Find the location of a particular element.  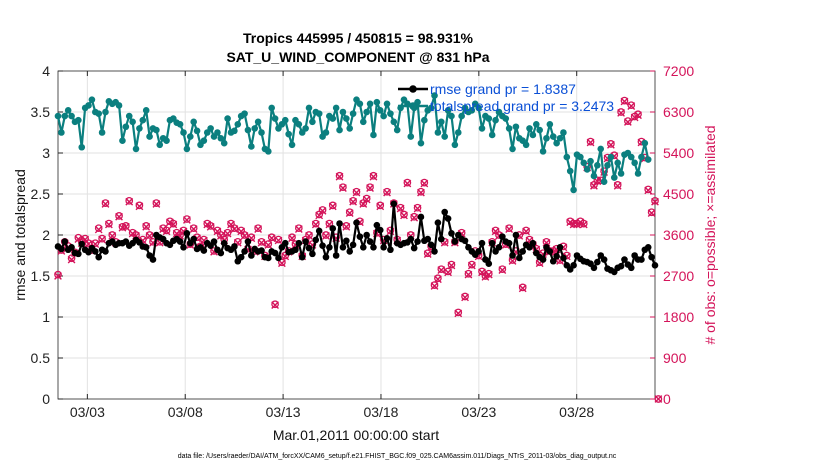

right-axis-ticks: 0 900 1800 2700 3600 4500 5400 6300 7200 is located at coordinates (672, 235).